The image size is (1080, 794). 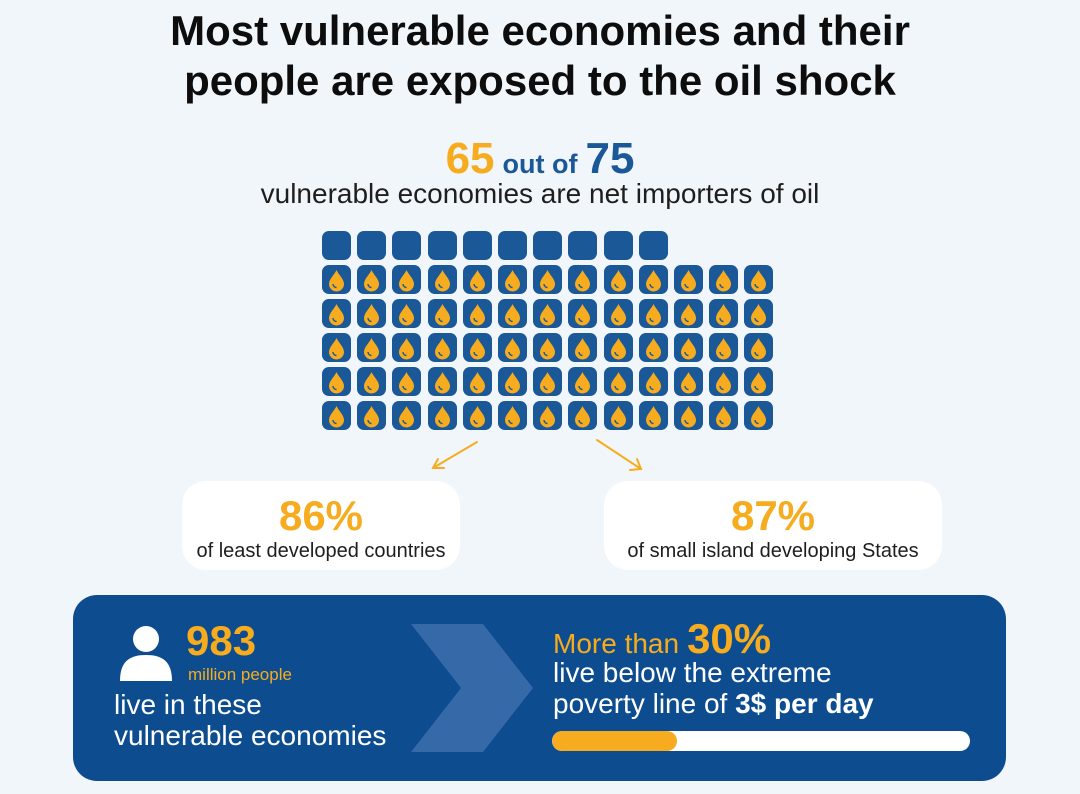 I want to click on card-ldc-label: of least developed countries, so click(x=321, y=551).